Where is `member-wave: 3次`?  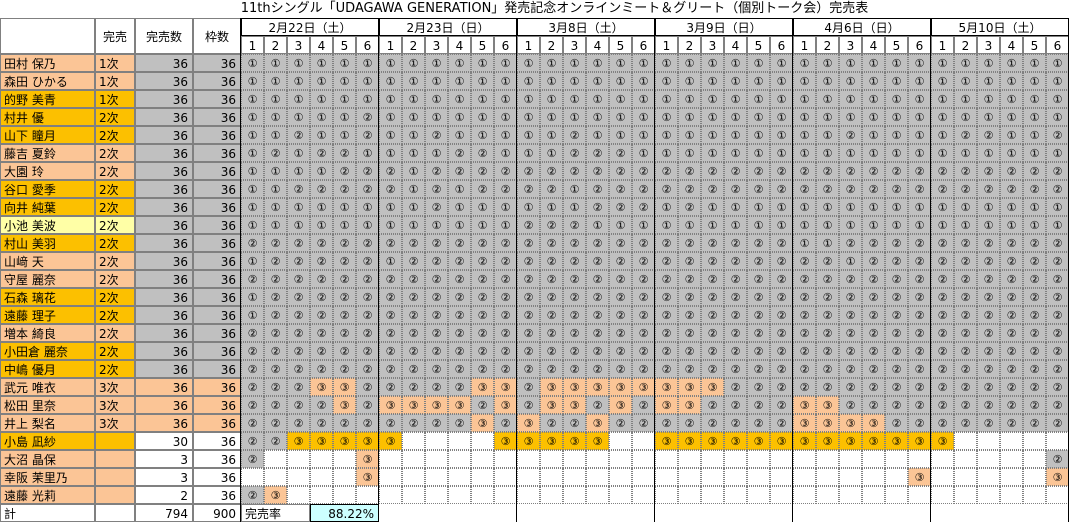 member-wave: 3次 is located at coordinates (115, 423).